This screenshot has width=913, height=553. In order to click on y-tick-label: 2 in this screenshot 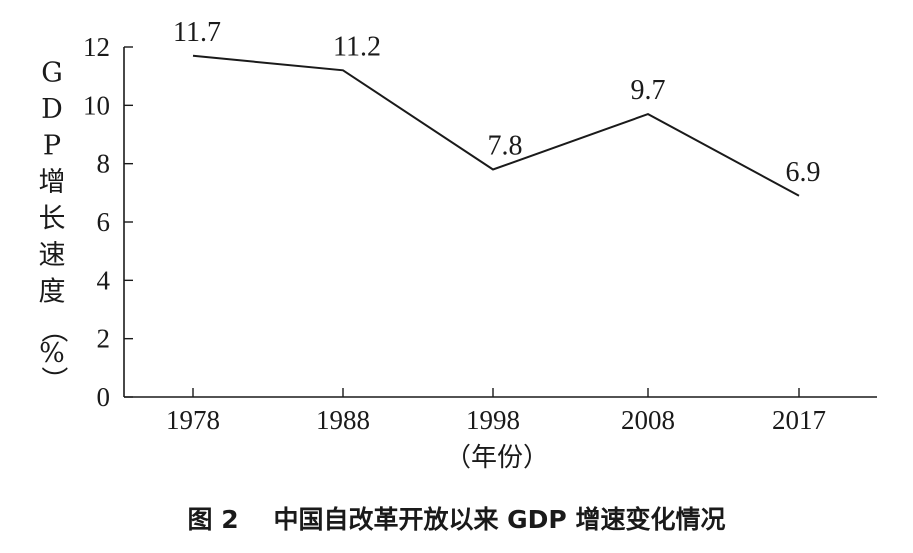, I will do `click(104, 339)`.